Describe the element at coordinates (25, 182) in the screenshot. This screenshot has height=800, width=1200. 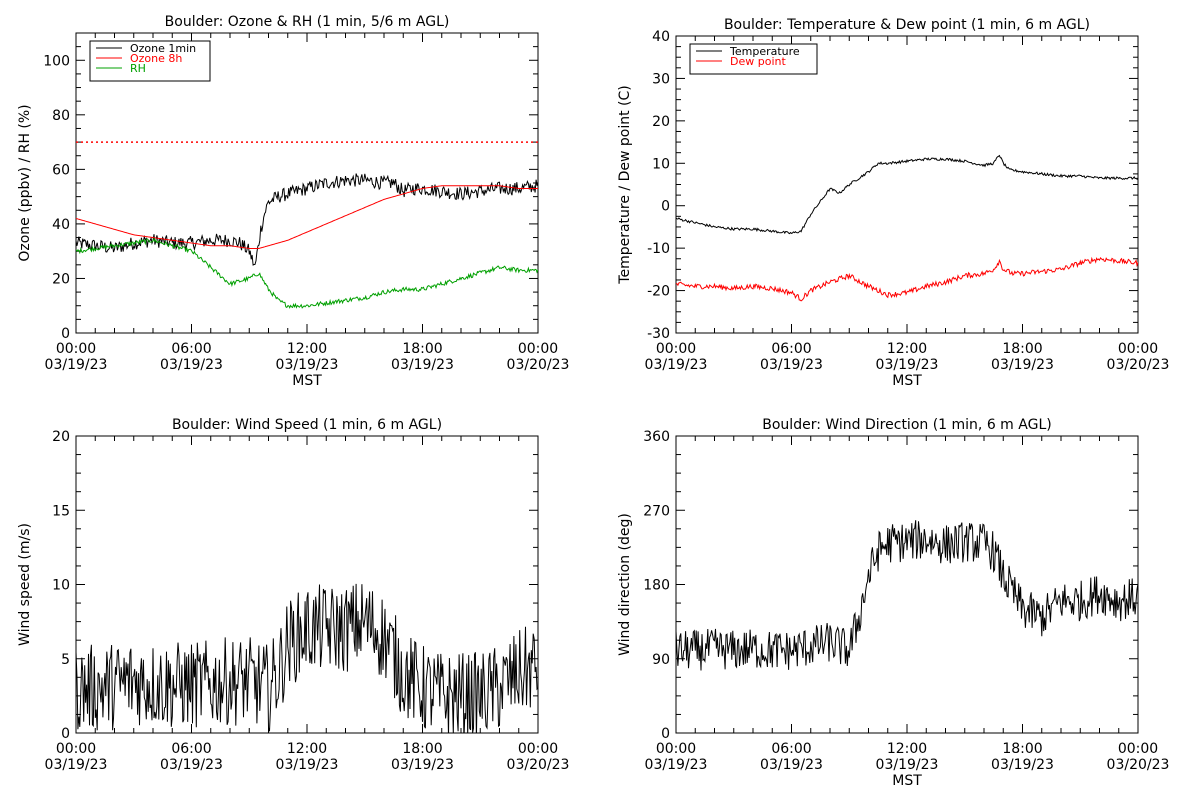
I see `y-axis-label: Ozone (ppbv) / RH (%)` at that location.